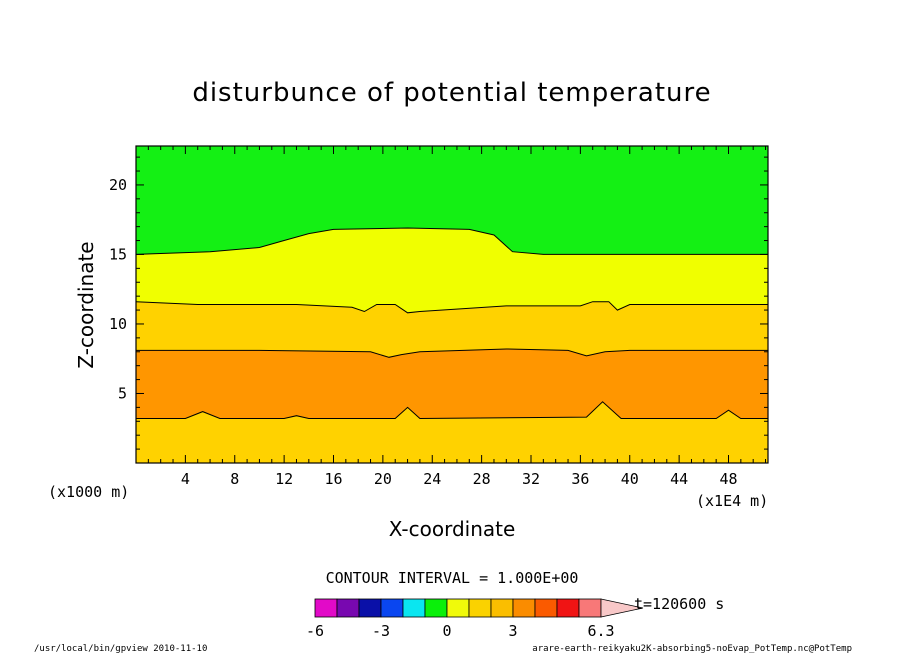  I want to click on x-tick-label: 24, so click(432, 479).